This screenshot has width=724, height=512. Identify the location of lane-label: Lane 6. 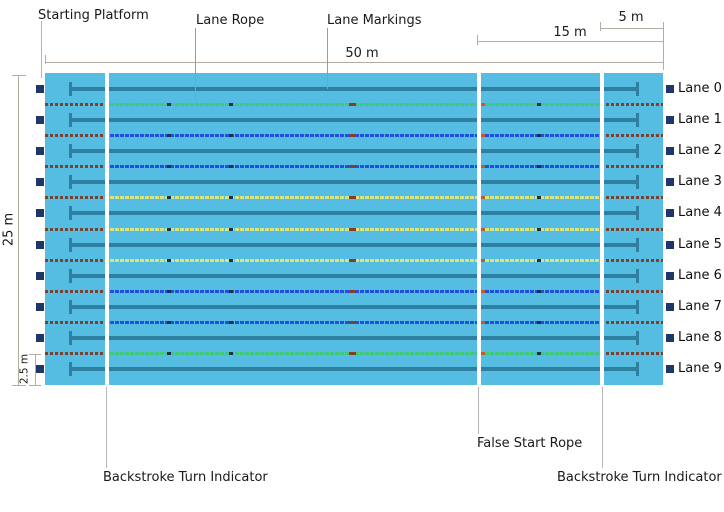
(700, 275).